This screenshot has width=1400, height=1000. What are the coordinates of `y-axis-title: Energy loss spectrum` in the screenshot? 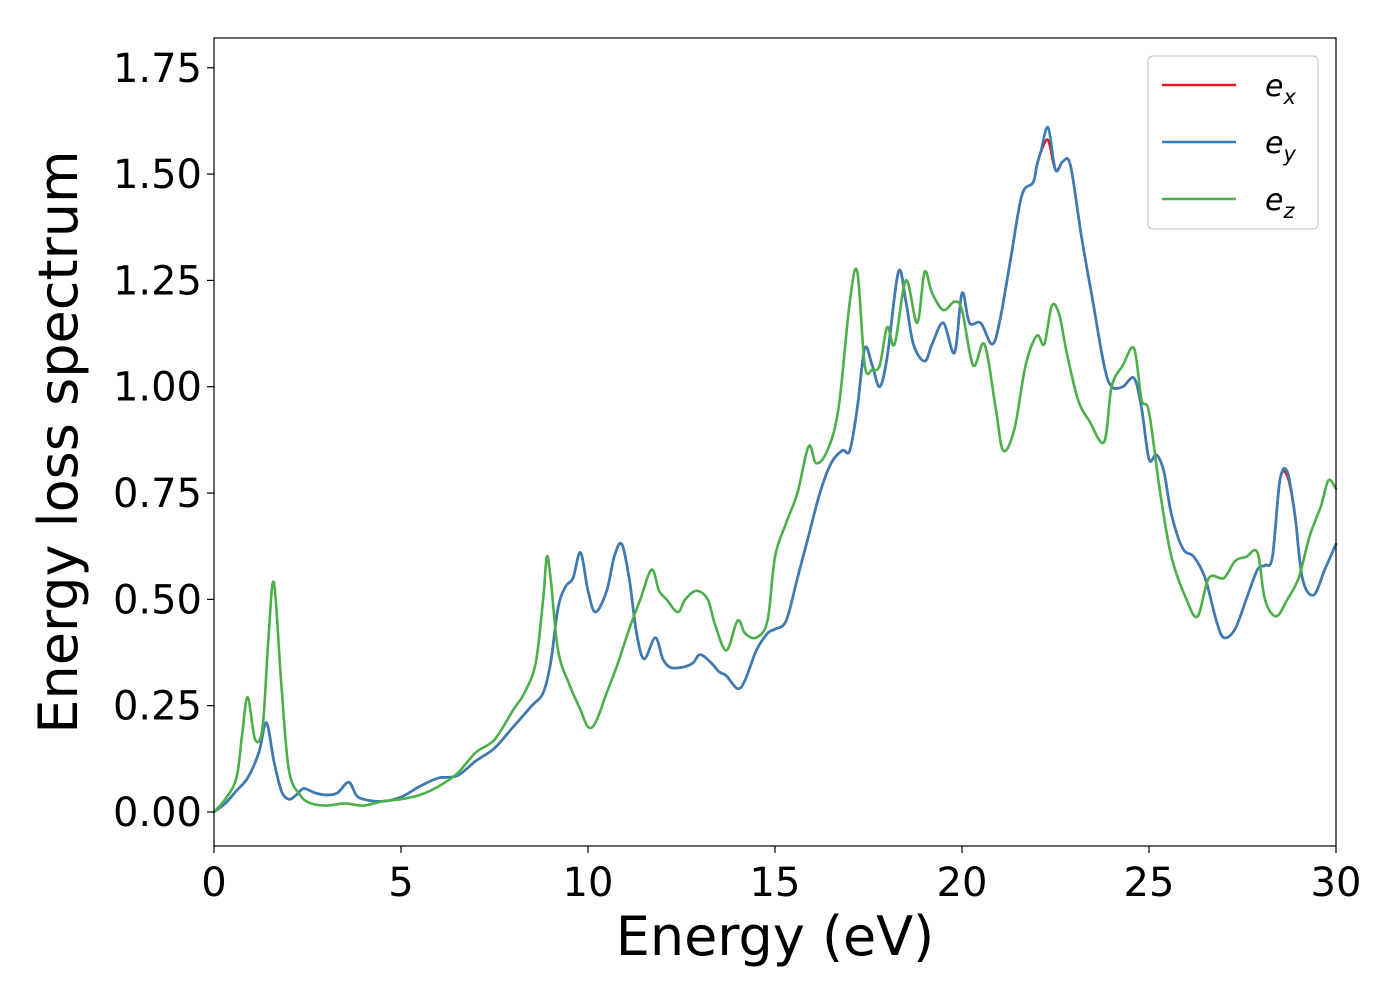 It's located at (58, 441).